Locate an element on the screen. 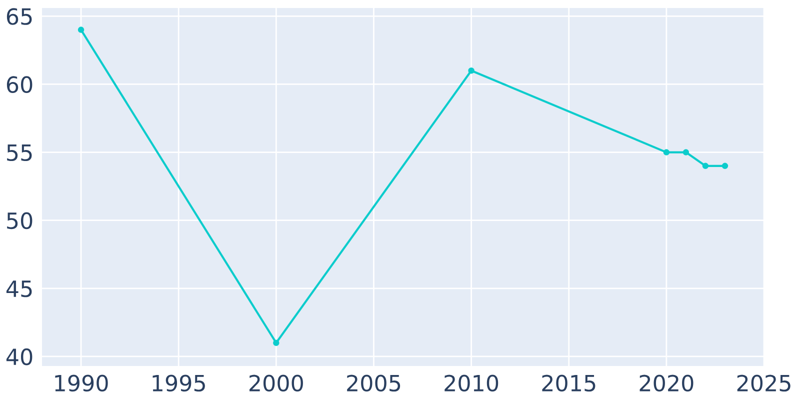 This screenshot has width=800, height=400. x-tick-label: 2010 is located at coordinates (471, 383).